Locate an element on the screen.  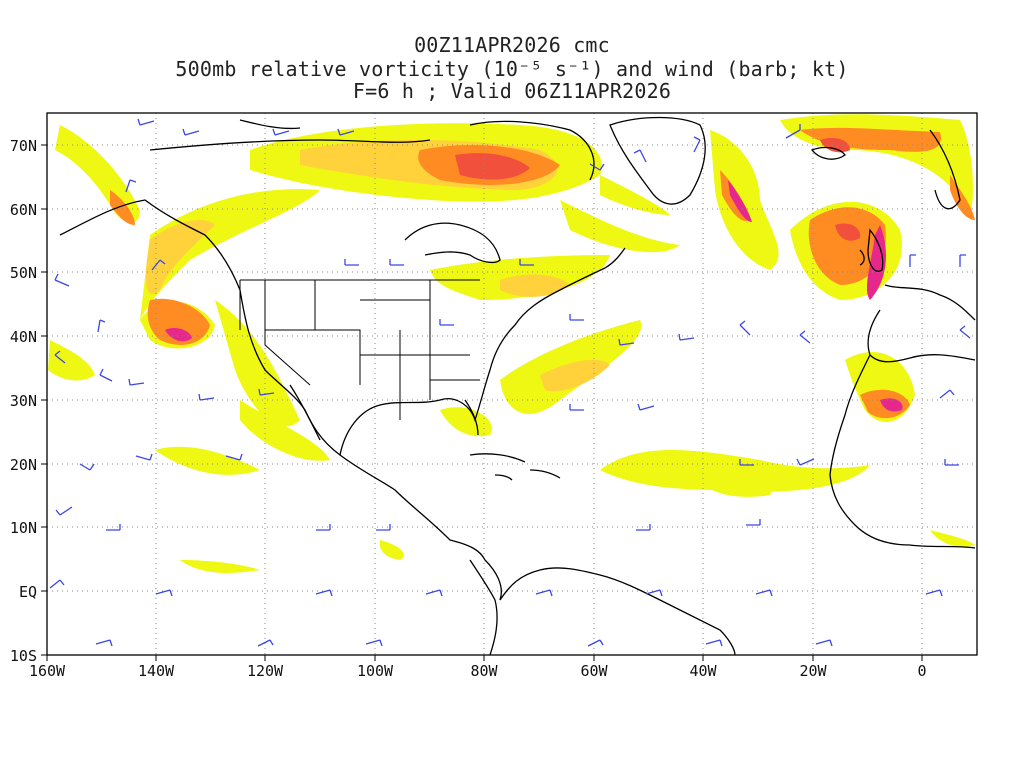
lon-label: 60W is located at coordinates (594, 671).